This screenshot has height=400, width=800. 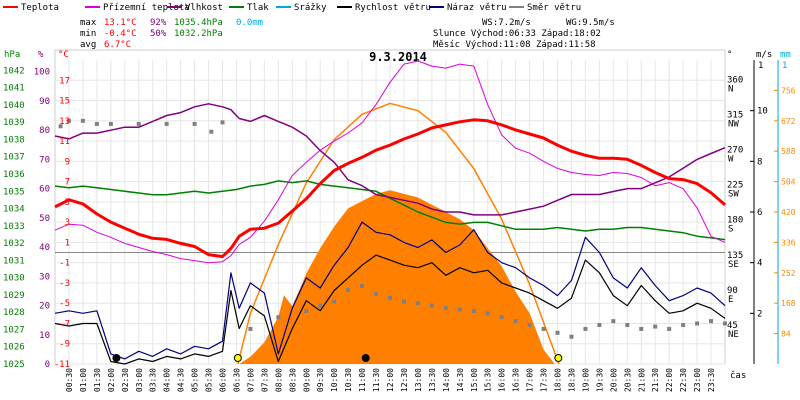 What do you see at coordinates (384, 8) in the screenshot?
I see `legend-item-rychlost-vetru: Rychlost větru` at bounding box center [384, 8].